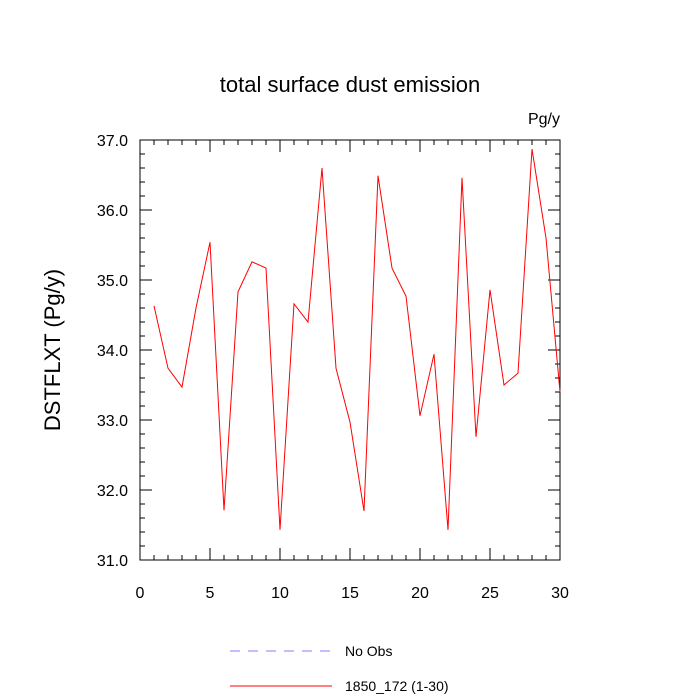  What do you see at coordinates (112, 211) in the screenshot?
I see `y-tick-label: 36.0` at bounding box center [112, 211].